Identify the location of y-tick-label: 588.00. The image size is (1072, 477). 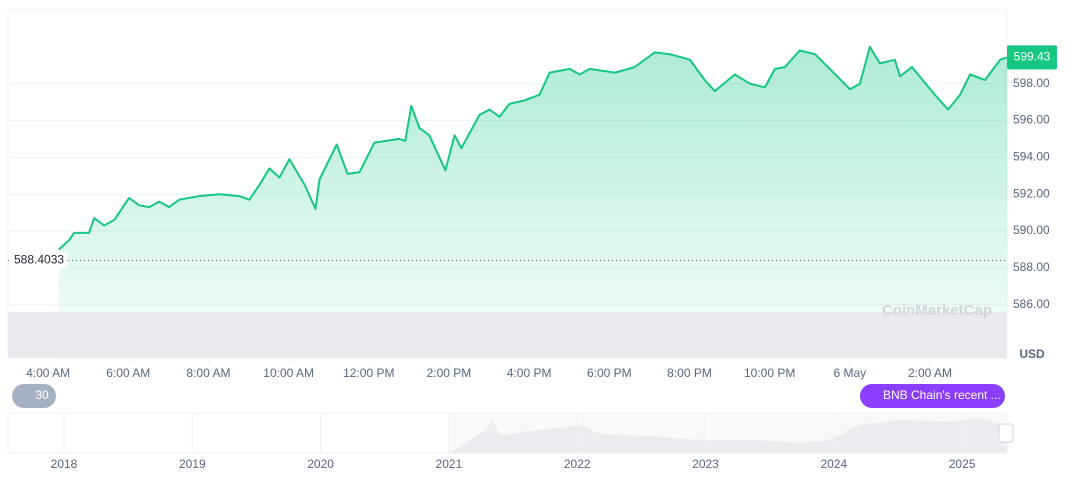
(1031, 267).